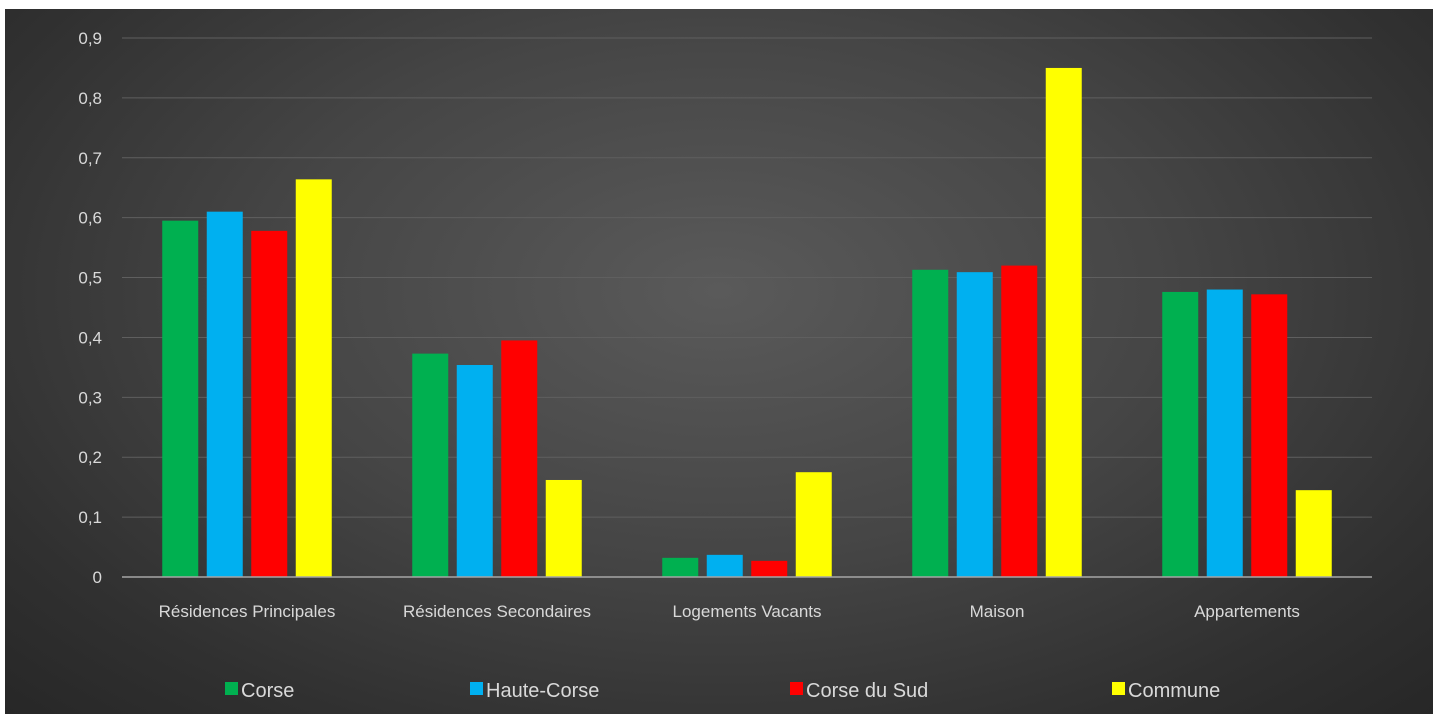 This screenshot has height=714, width=1438. I want to click on legend-label: Commune, so click(1174, 691).